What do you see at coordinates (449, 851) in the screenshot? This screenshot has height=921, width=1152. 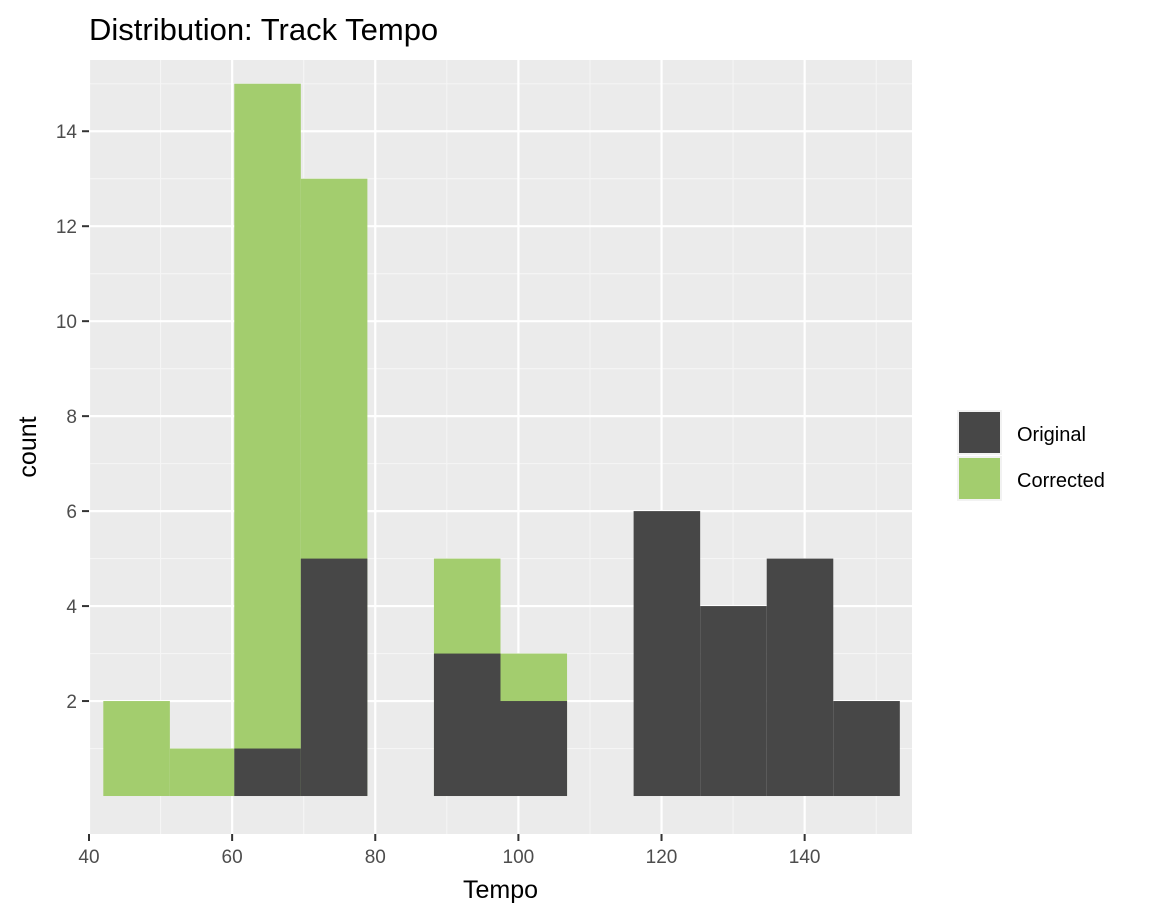 I see `x-axis: 40 60 80 100 120 140` at bounding box center [449, 851].